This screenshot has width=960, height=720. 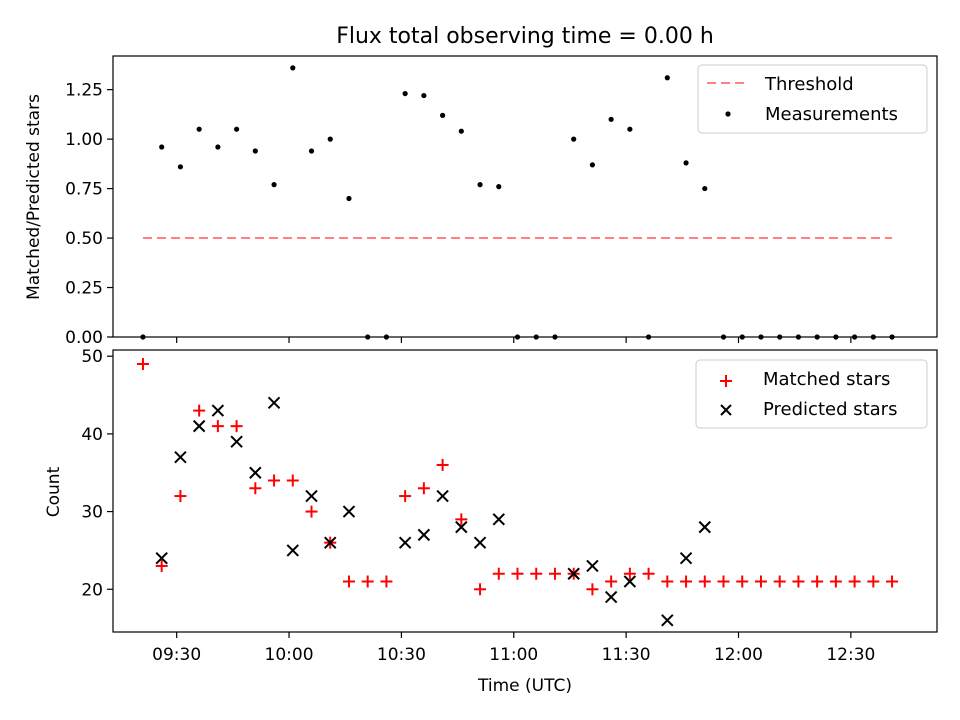 What do you see at coordinates (97, 473) in the screenshot?
I see `bottom-y-ticks: 20 30 40 50` at bounding box center [97, 473].